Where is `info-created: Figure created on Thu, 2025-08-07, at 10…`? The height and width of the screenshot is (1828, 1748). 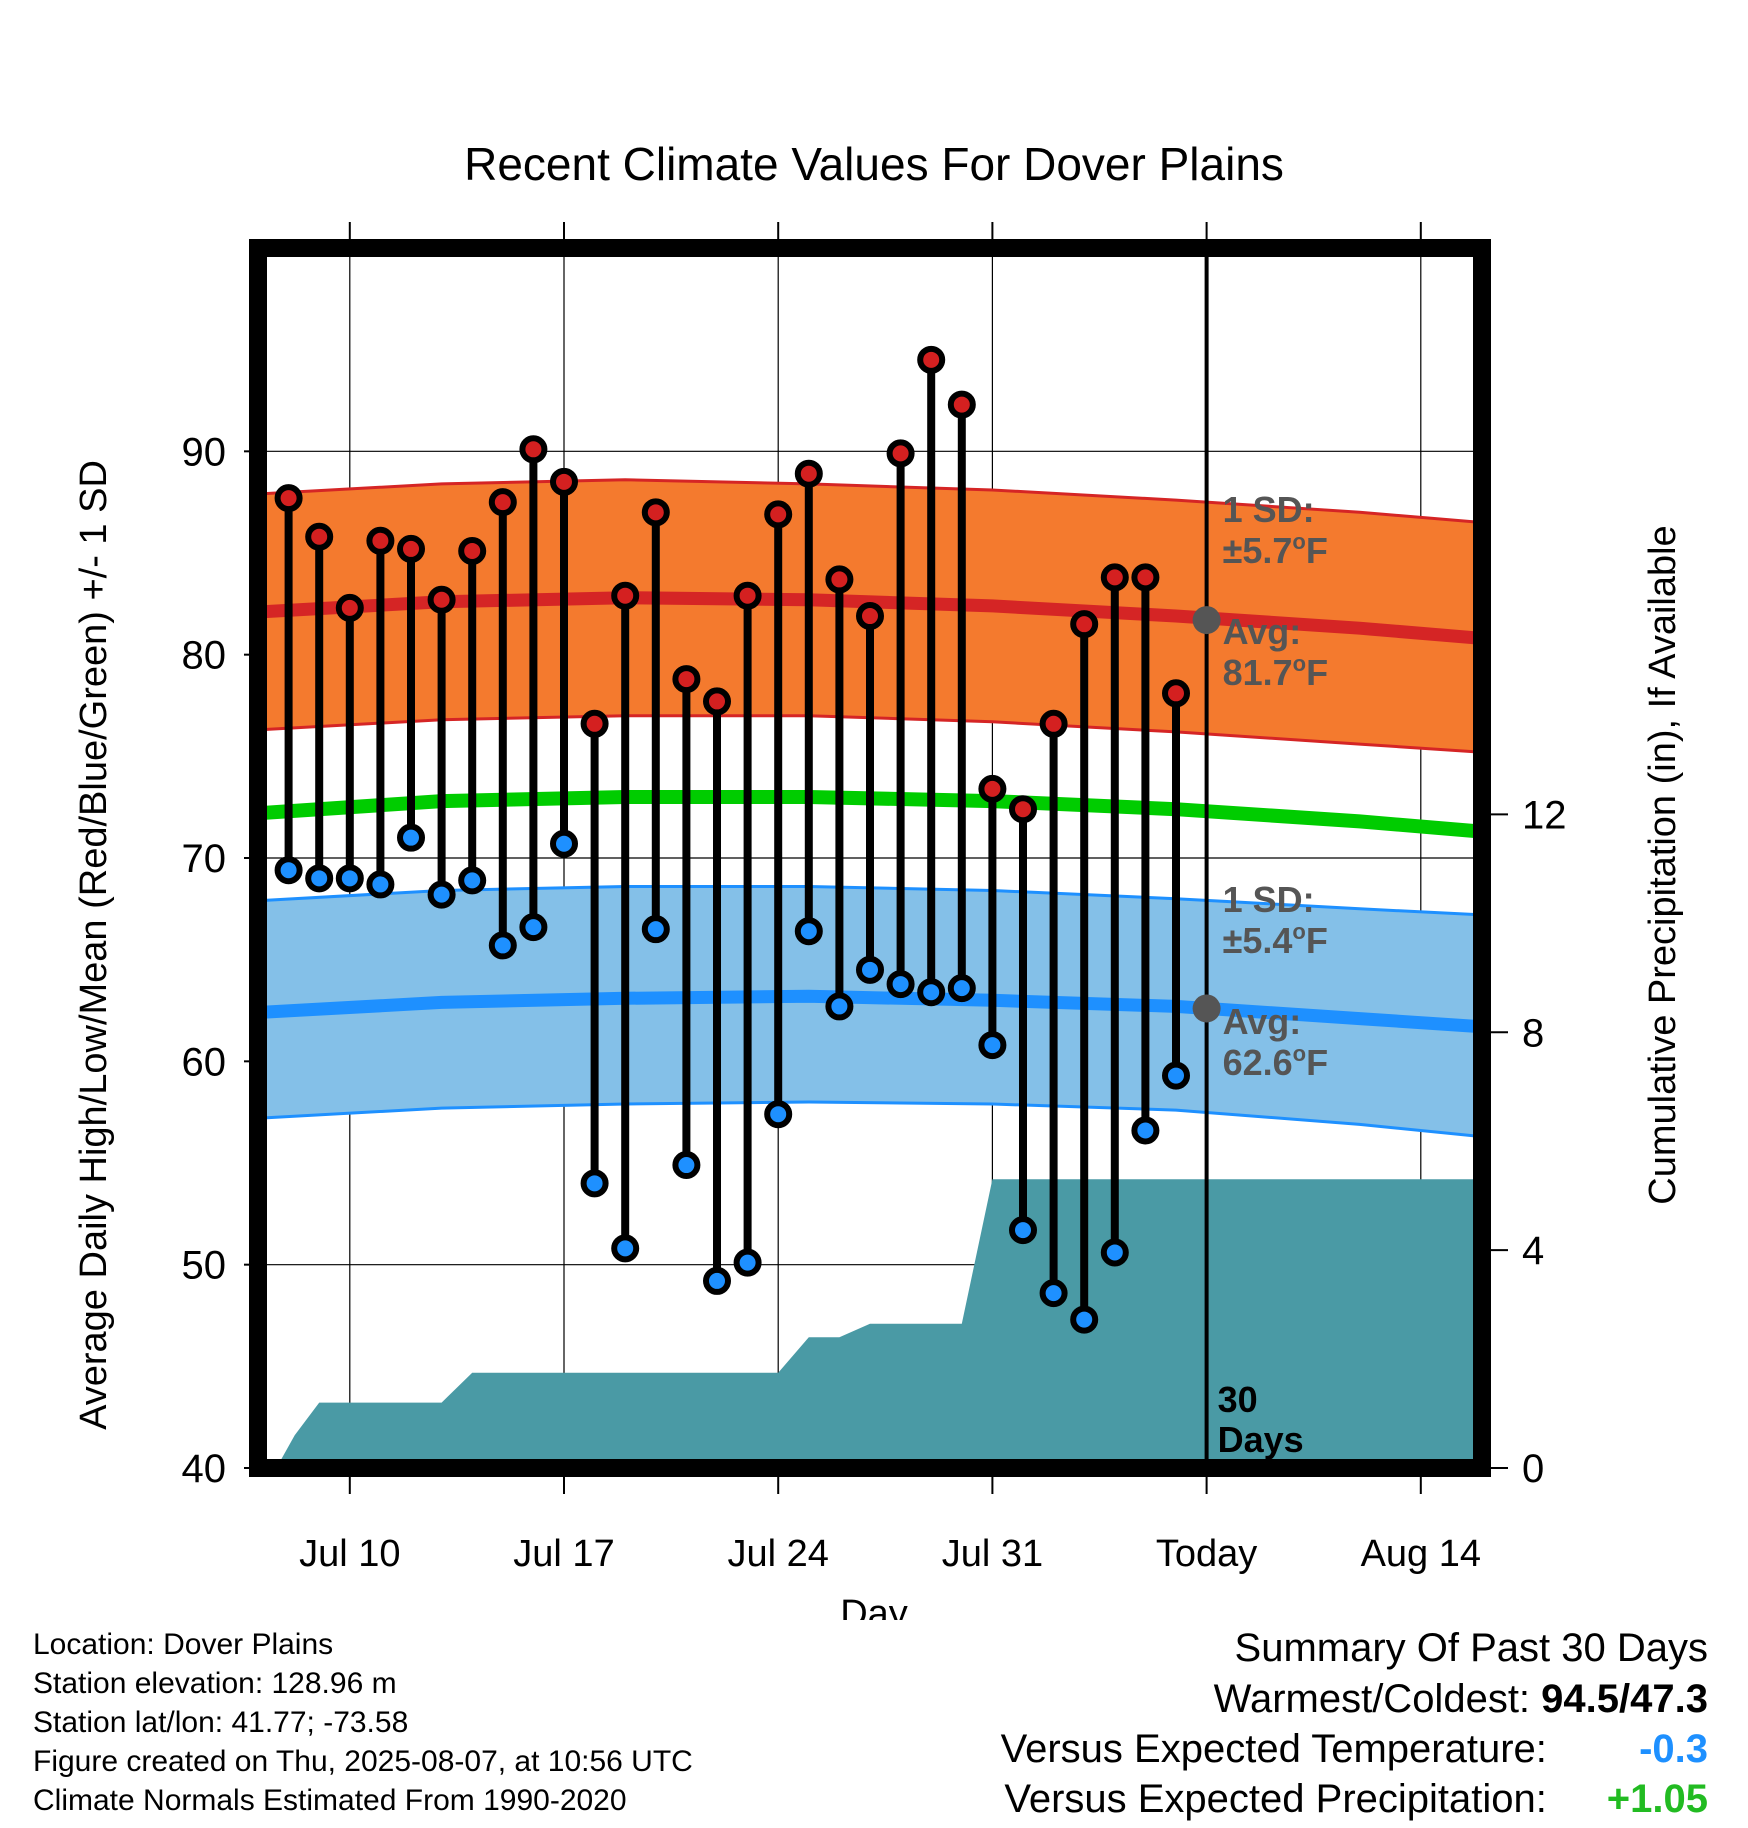
info-created: Figure created on Thu, 2025-08-07, at 10… is located at coordinates (363, 1761).